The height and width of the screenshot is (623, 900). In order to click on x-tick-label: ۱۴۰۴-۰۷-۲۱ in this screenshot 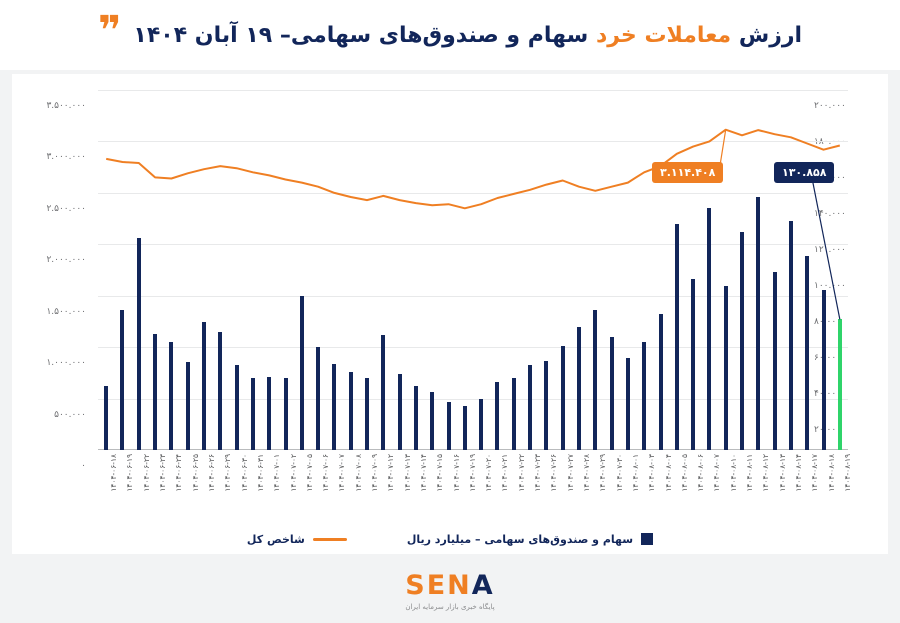, I will do `click(505, 473)`.